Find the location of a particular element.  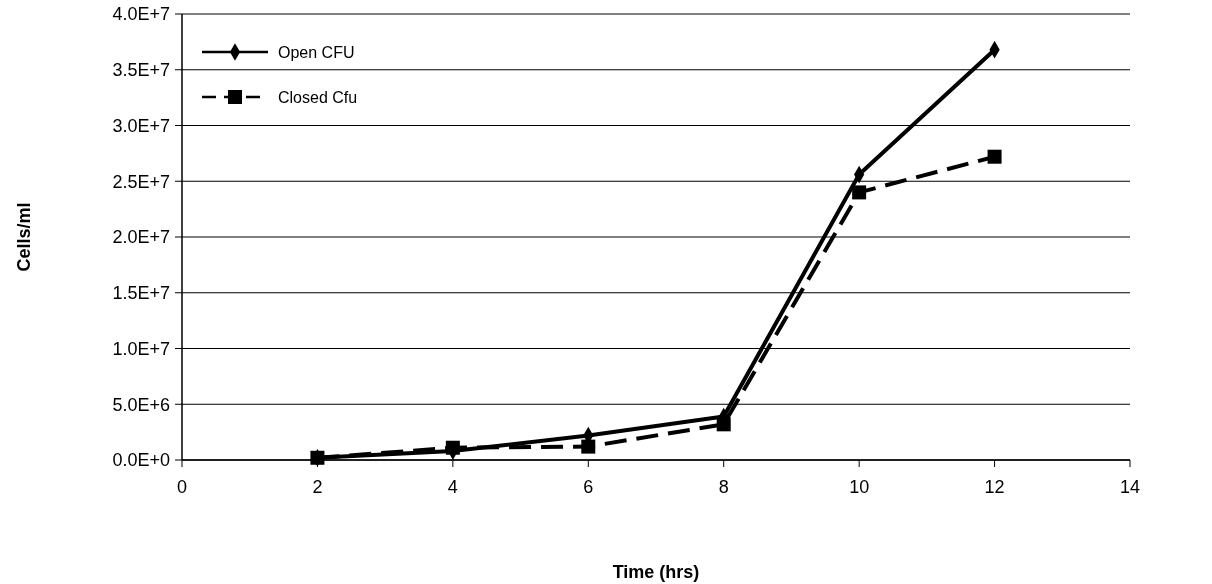

x-tick-label: 4 is located at coordinates (452, 487).